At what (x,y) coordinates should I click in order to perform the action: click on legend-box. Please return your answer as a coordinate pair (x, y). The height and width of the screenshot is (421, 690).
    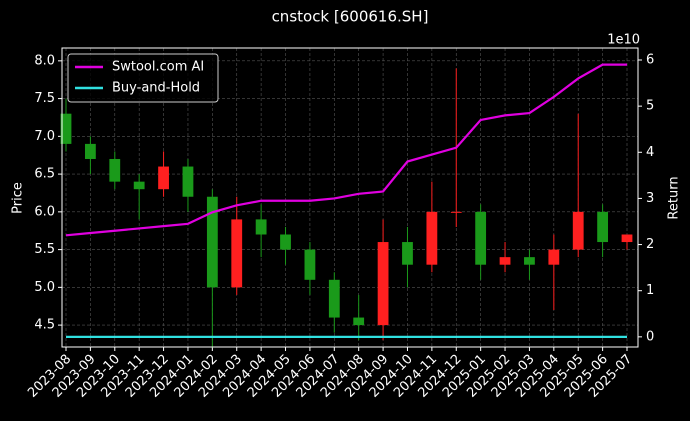
    Looking at the image, I should click on (143, 78).